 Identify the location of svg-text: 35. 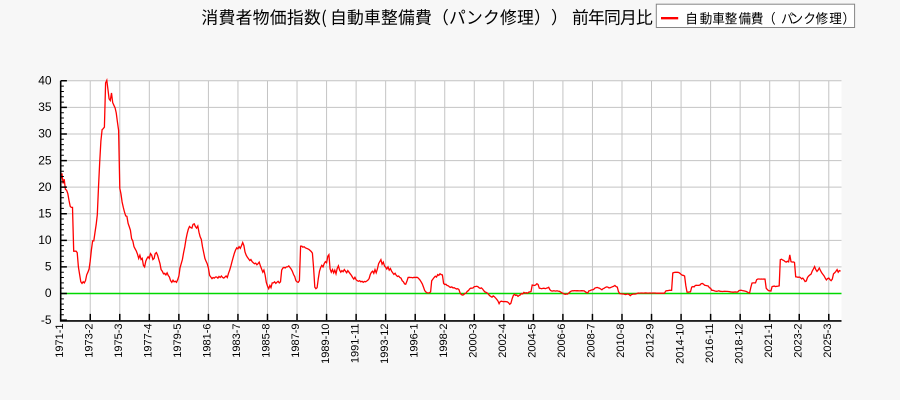
(45, 107).